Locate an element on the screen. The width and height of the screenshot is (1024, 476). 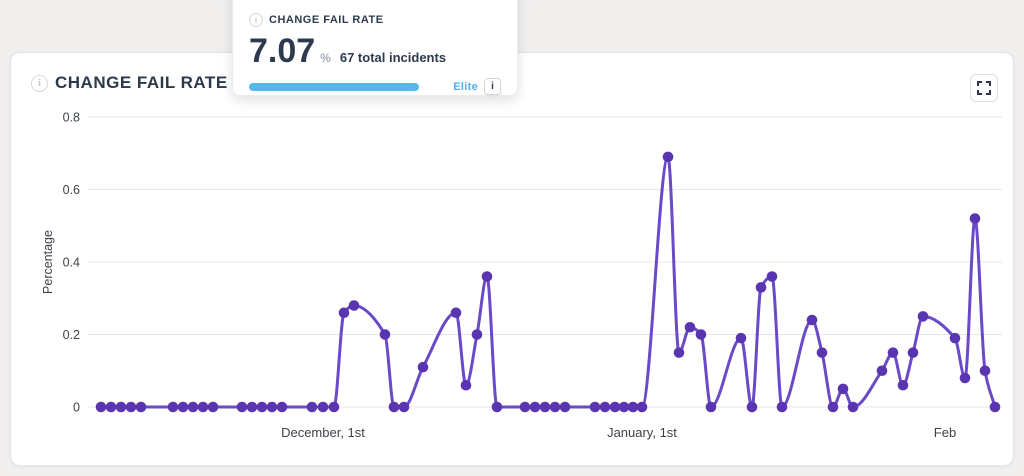
tooltip-header: i CHANGE FAIL RATE is located at coordinates (375, 20).